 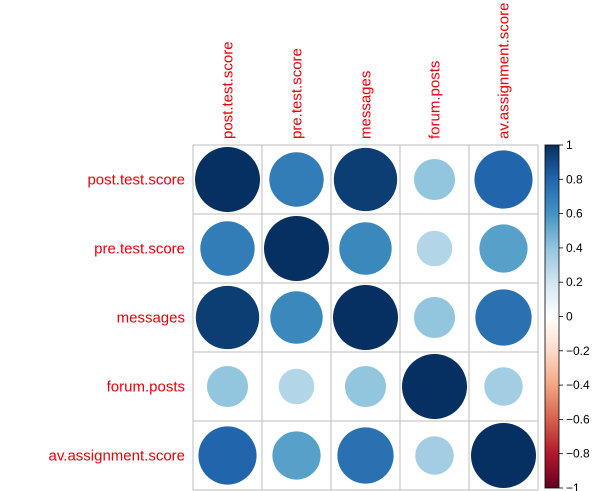 What do you see at coordinates (573, 486) in the screenshot?
I see `colorbar-tick-label: −1` at bounding box center [573, 486].